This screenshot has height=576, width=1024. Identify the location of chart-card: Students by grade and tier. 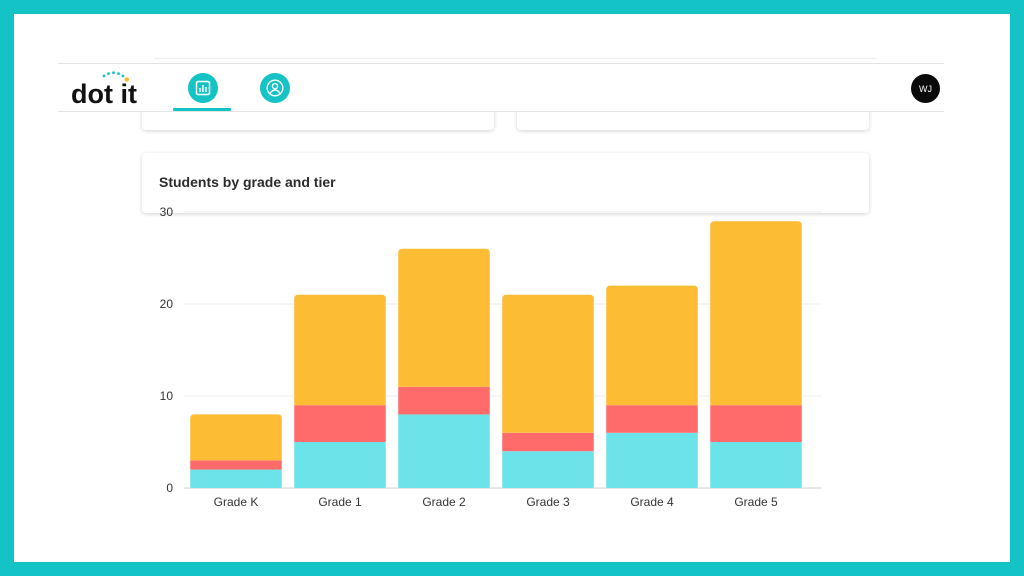
(505, 183).